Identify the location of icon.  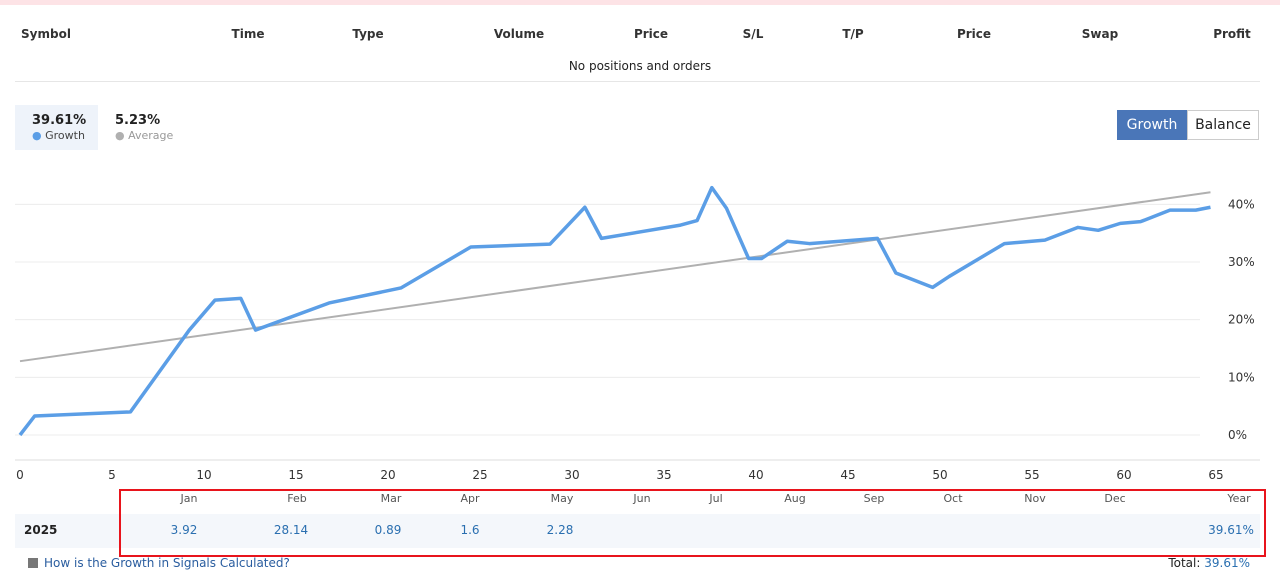
(33, 563).